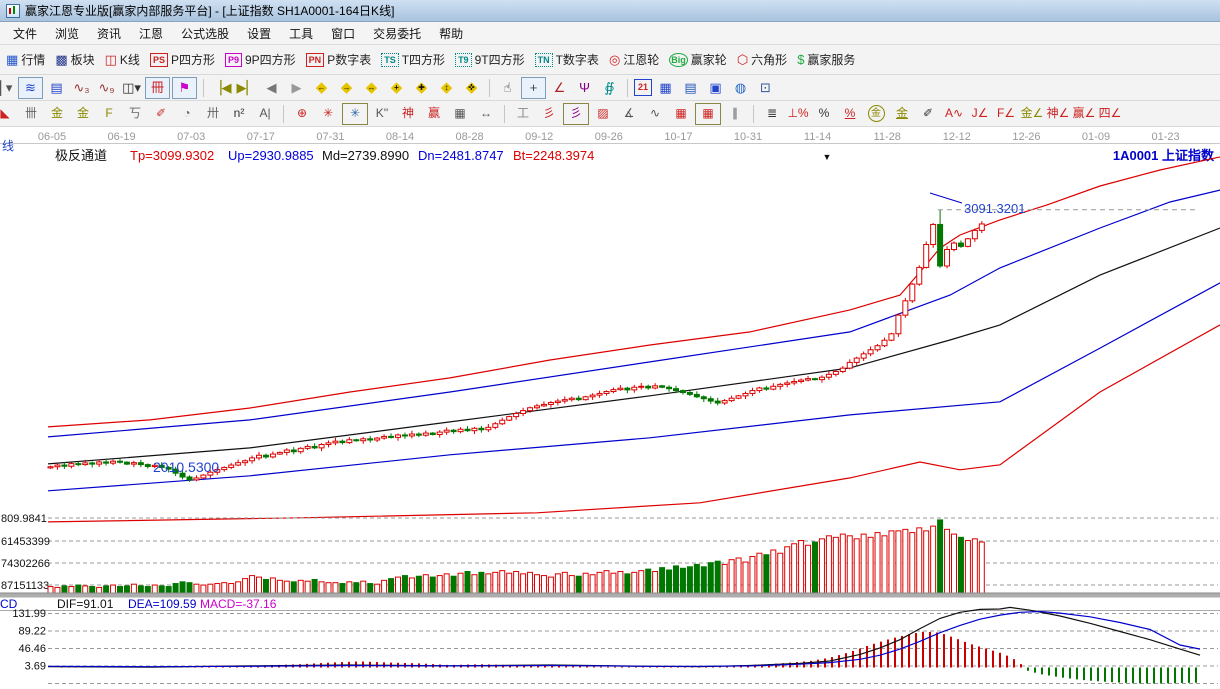  Describe the element at coordinates (81, 87) in the screenshot. I see `wave-3-icon: ∿₃` at that location.